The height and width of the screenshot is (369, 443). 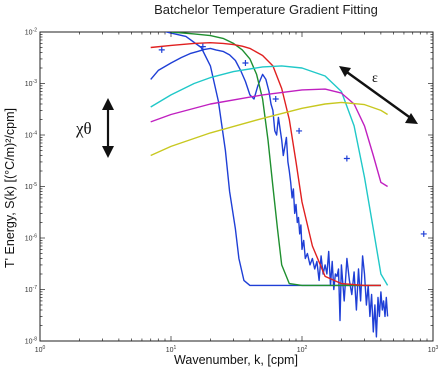 I want to click on chi-theta-label: χθ, so click(x=83, y=128).